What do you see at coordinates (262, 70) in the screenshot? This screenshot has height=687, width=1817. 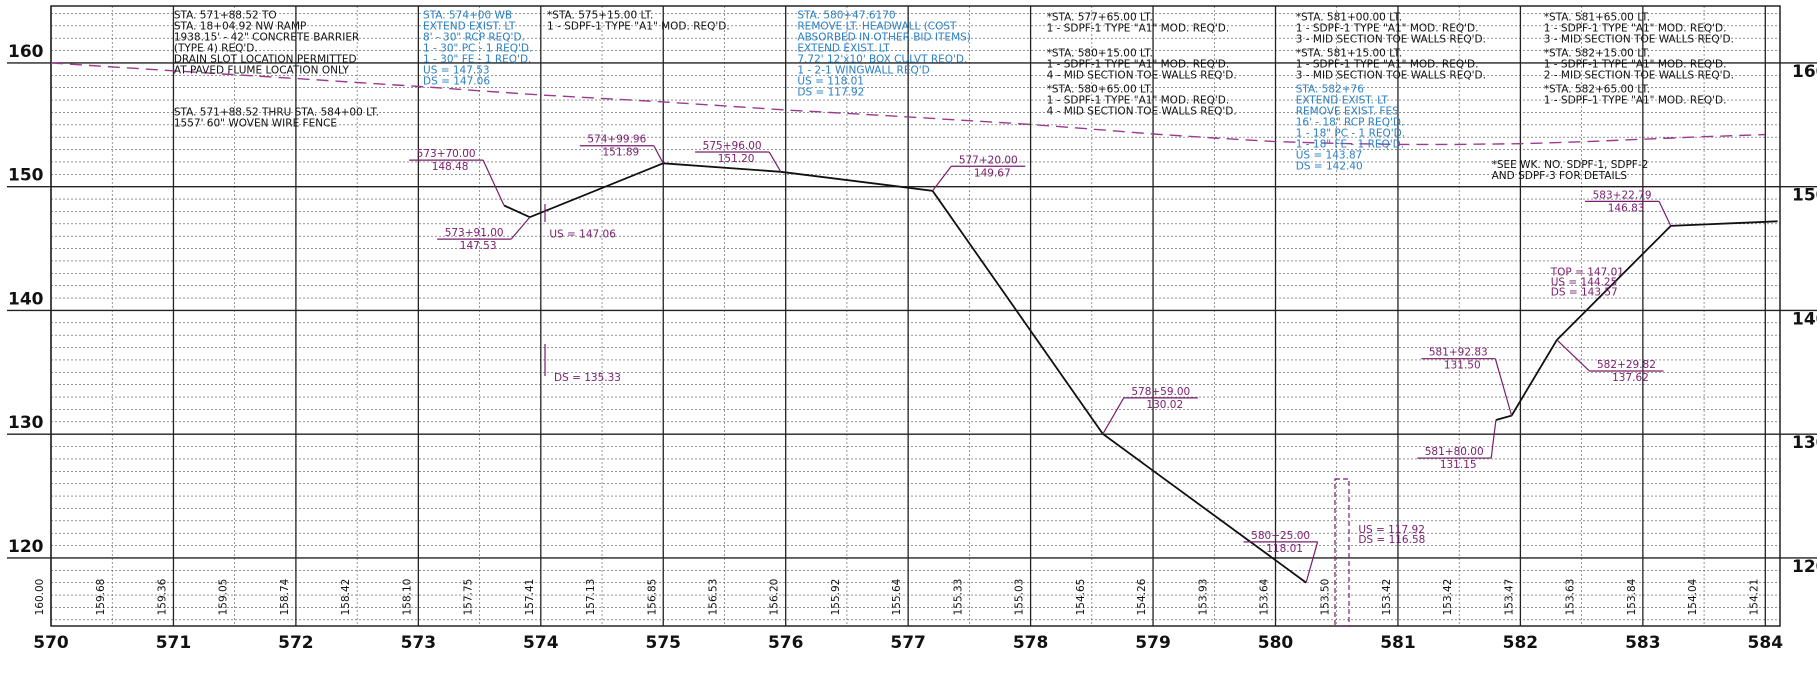 I see `note-line: AT PAVED FLUME LOCATION ONLY` at bounding box center [262, 70].